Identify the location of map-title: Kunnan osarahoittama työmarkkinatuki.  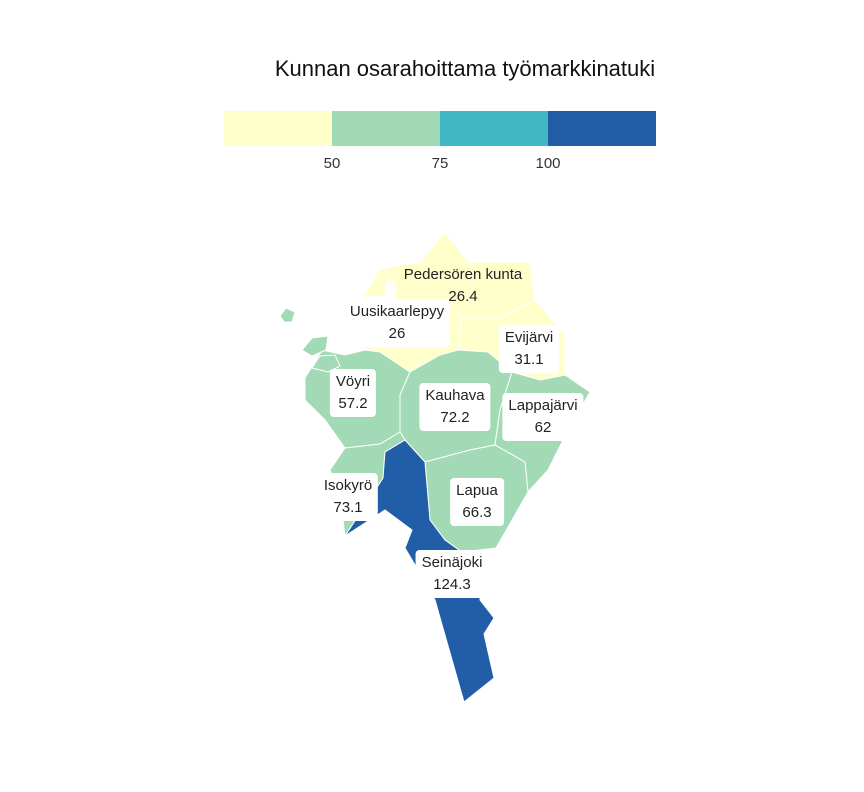
(465, 68).